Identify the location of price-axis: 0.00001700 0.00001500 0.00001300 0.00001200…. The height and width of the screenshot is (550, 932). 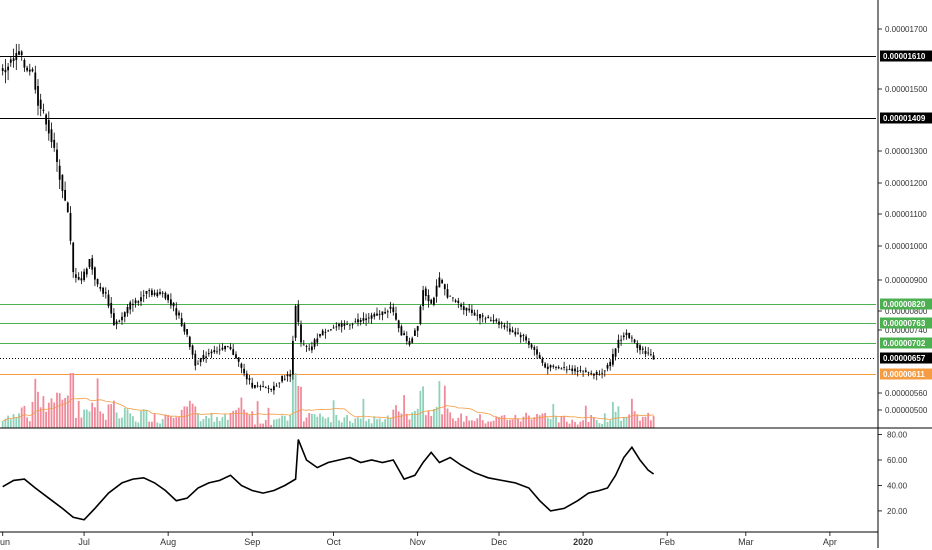
(903, 220).